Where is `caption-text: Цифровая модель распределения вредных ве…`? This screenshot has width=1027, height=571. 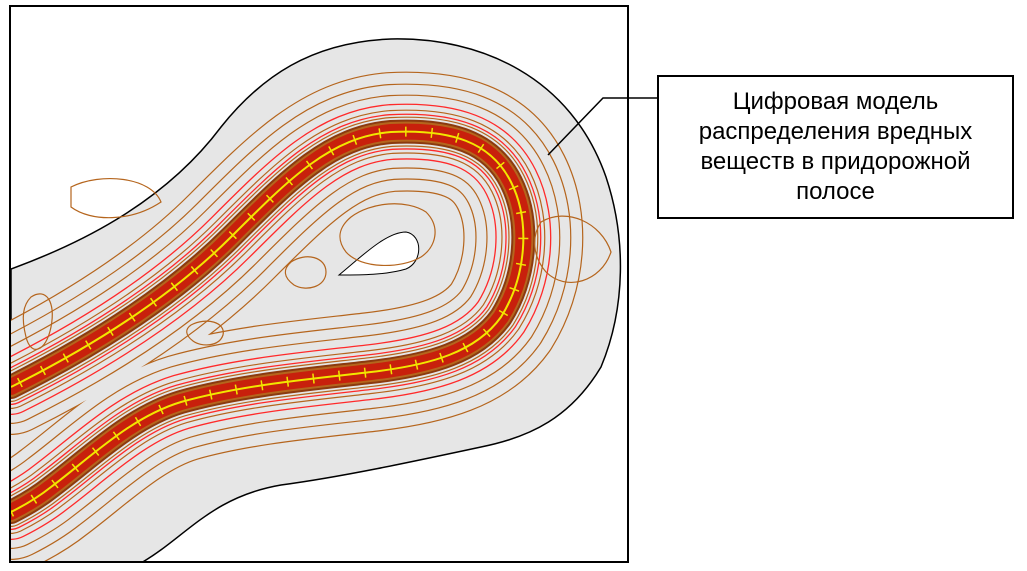
caption-text: Цифровая модель распределения вредных ве… is located at coordinates (835, 146).